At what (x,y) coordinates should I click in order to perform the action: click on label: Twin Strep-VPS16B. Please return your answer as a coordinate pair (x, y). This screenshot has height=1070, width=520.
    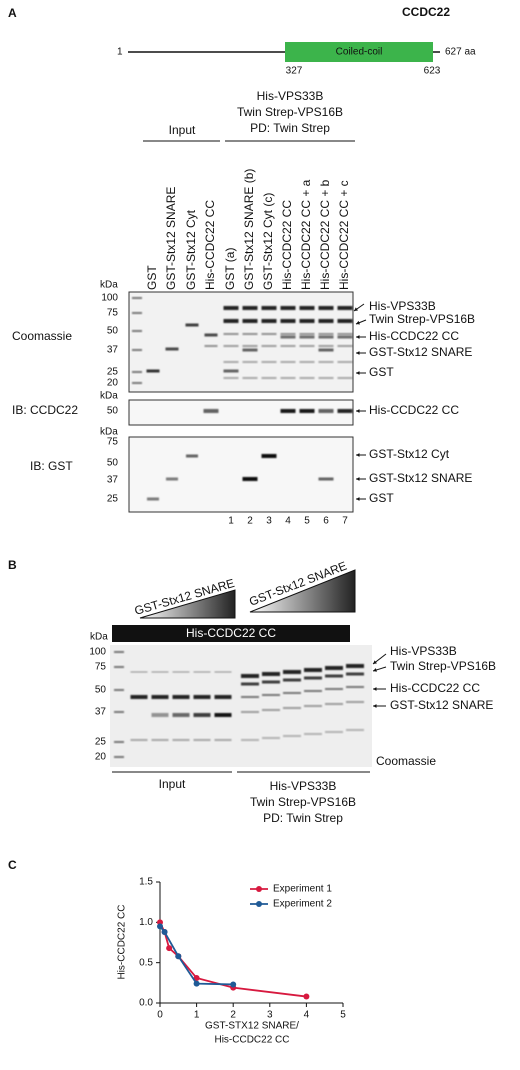
    Looking at the image, I should click on (290, 112).